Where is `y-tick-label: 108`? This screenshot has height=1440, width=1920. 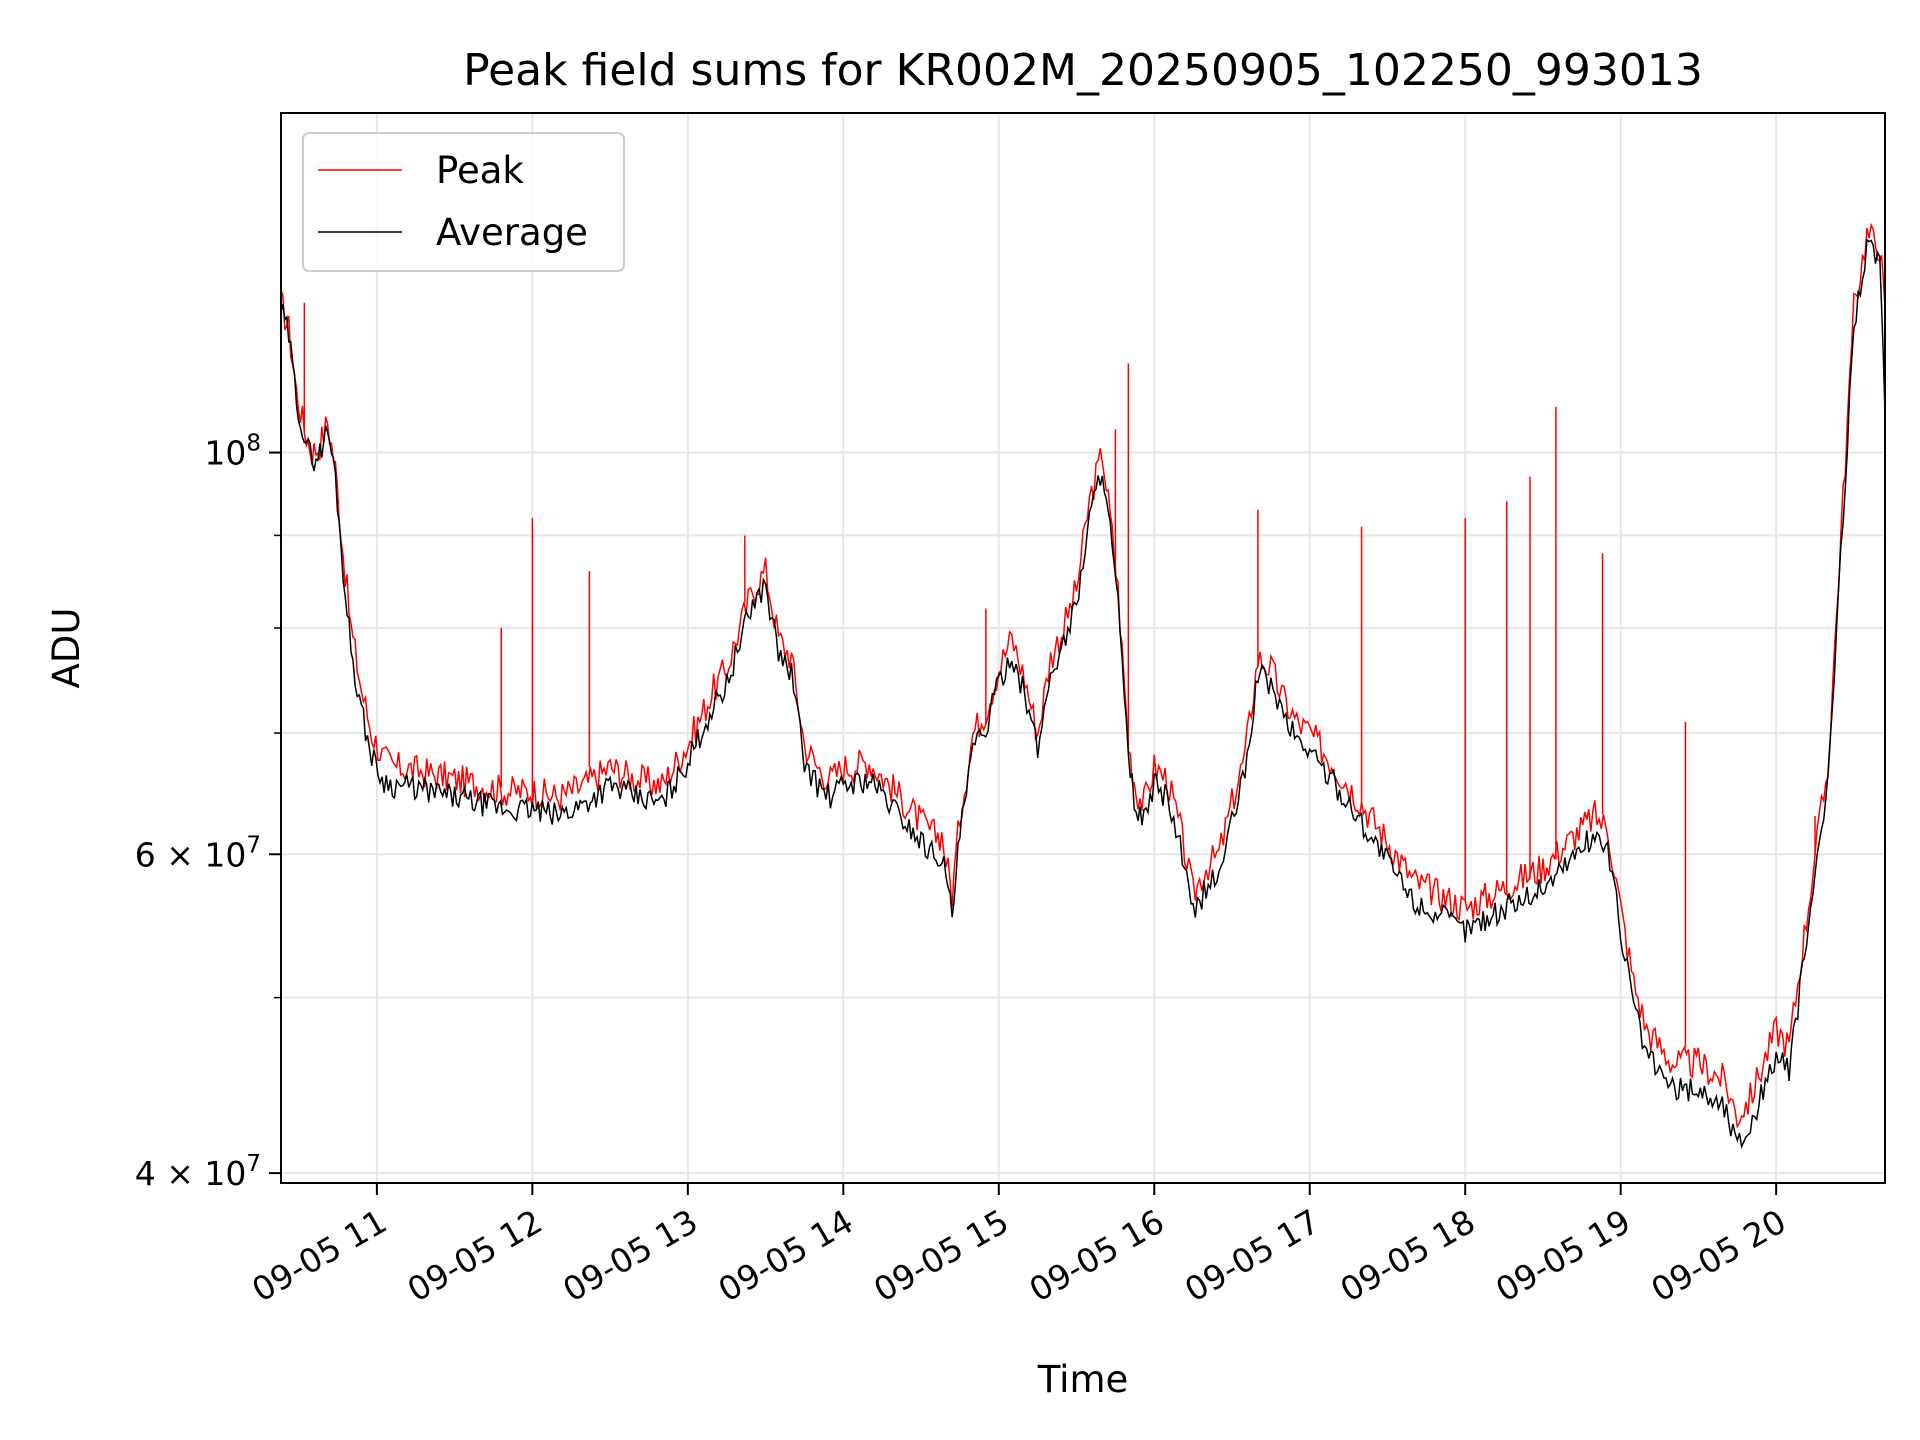 y-tick-label: 108 is located at coordinates (232, 452).